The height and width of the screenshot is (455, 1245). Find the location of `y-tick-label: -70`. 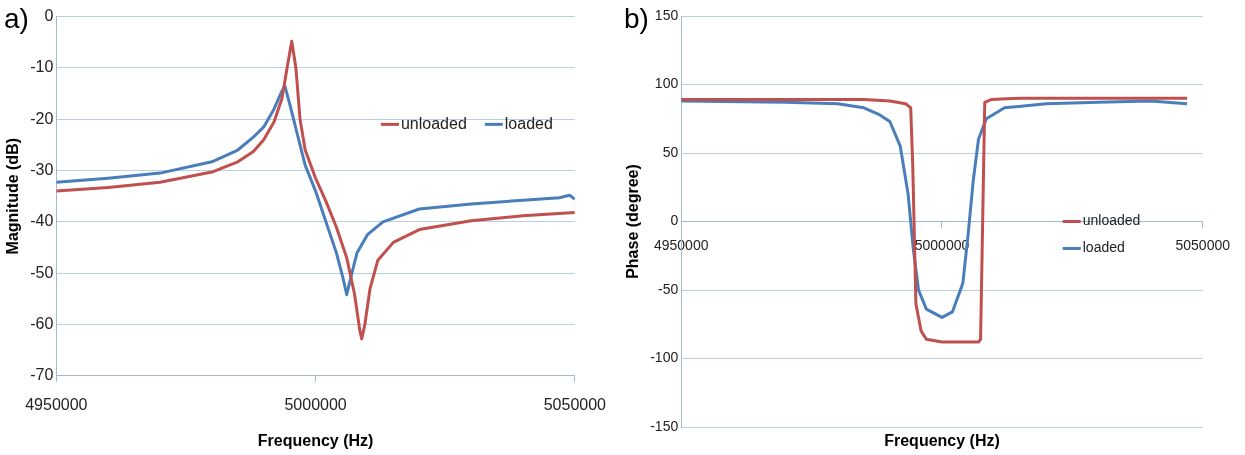

y-tick-label: -70 is located at coordinates (42, 375).